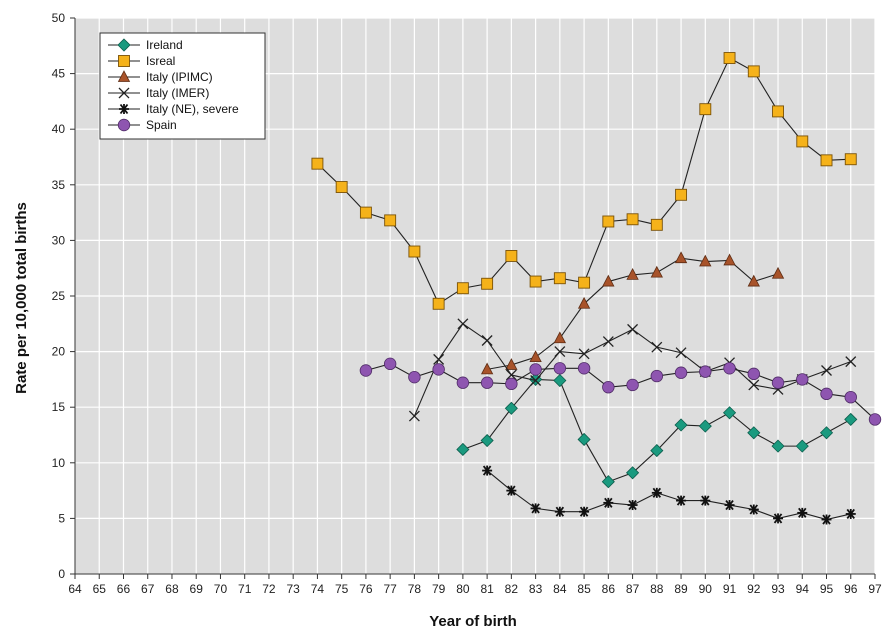 This screenshot has height=631, width=888. What do you see at coordinates (778, 589) in the screenshot?
I see `x-tick-label: 93` at bounding box center [778, 589].